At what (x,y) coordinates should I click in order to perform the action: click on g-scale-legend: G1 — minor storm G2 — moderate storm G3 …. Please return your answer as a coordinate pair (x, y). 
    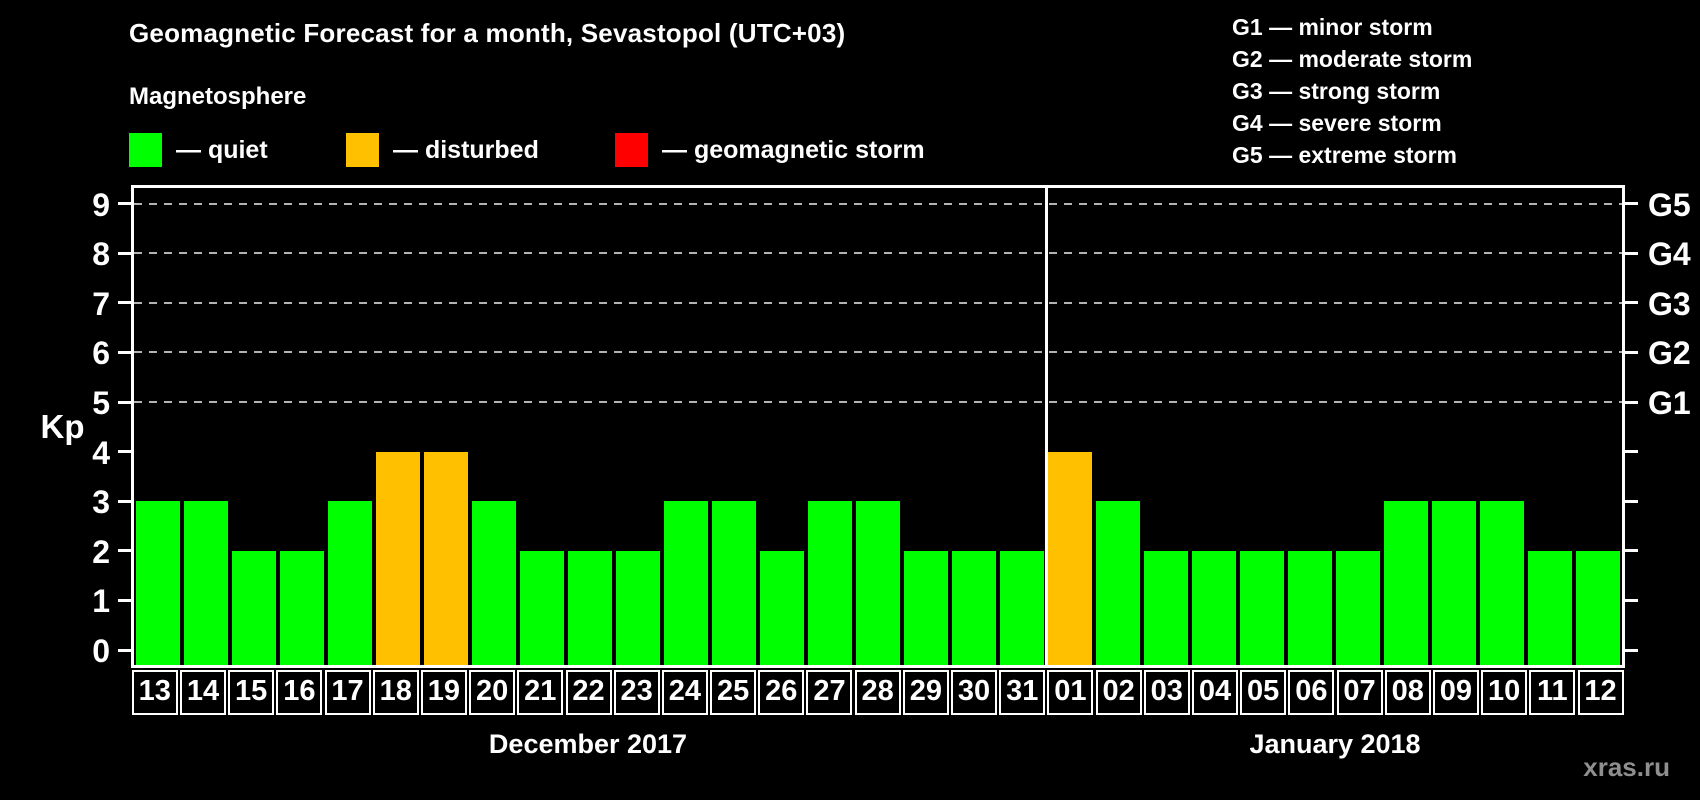
    Looking at the image, I should click on (1352, 91).